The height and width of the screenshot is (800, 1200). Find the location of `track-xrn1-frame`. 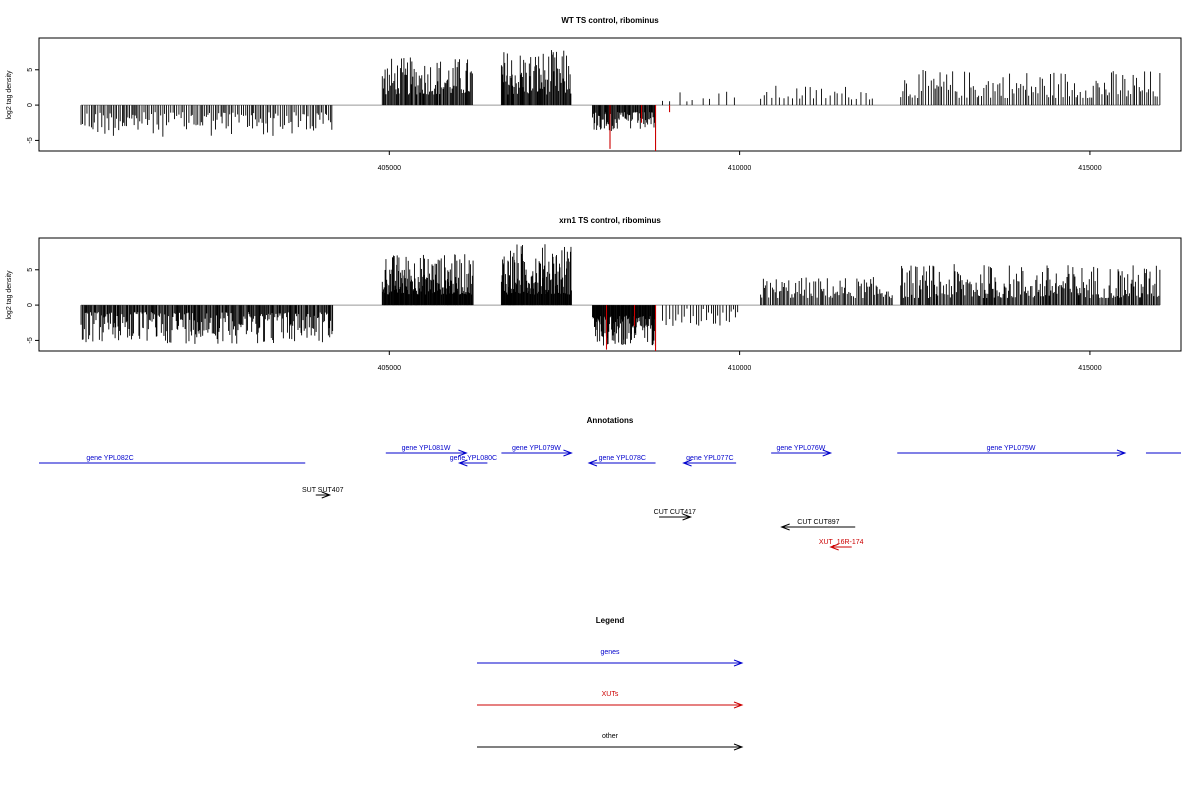

track-xrn1-frame is located at coordinates (610, 294).